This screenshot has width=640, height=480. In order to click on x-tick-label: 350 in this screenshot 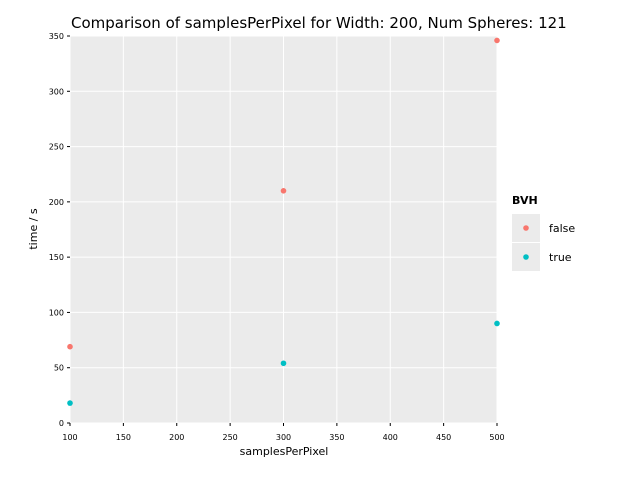, I will do `click(336, 437)`.